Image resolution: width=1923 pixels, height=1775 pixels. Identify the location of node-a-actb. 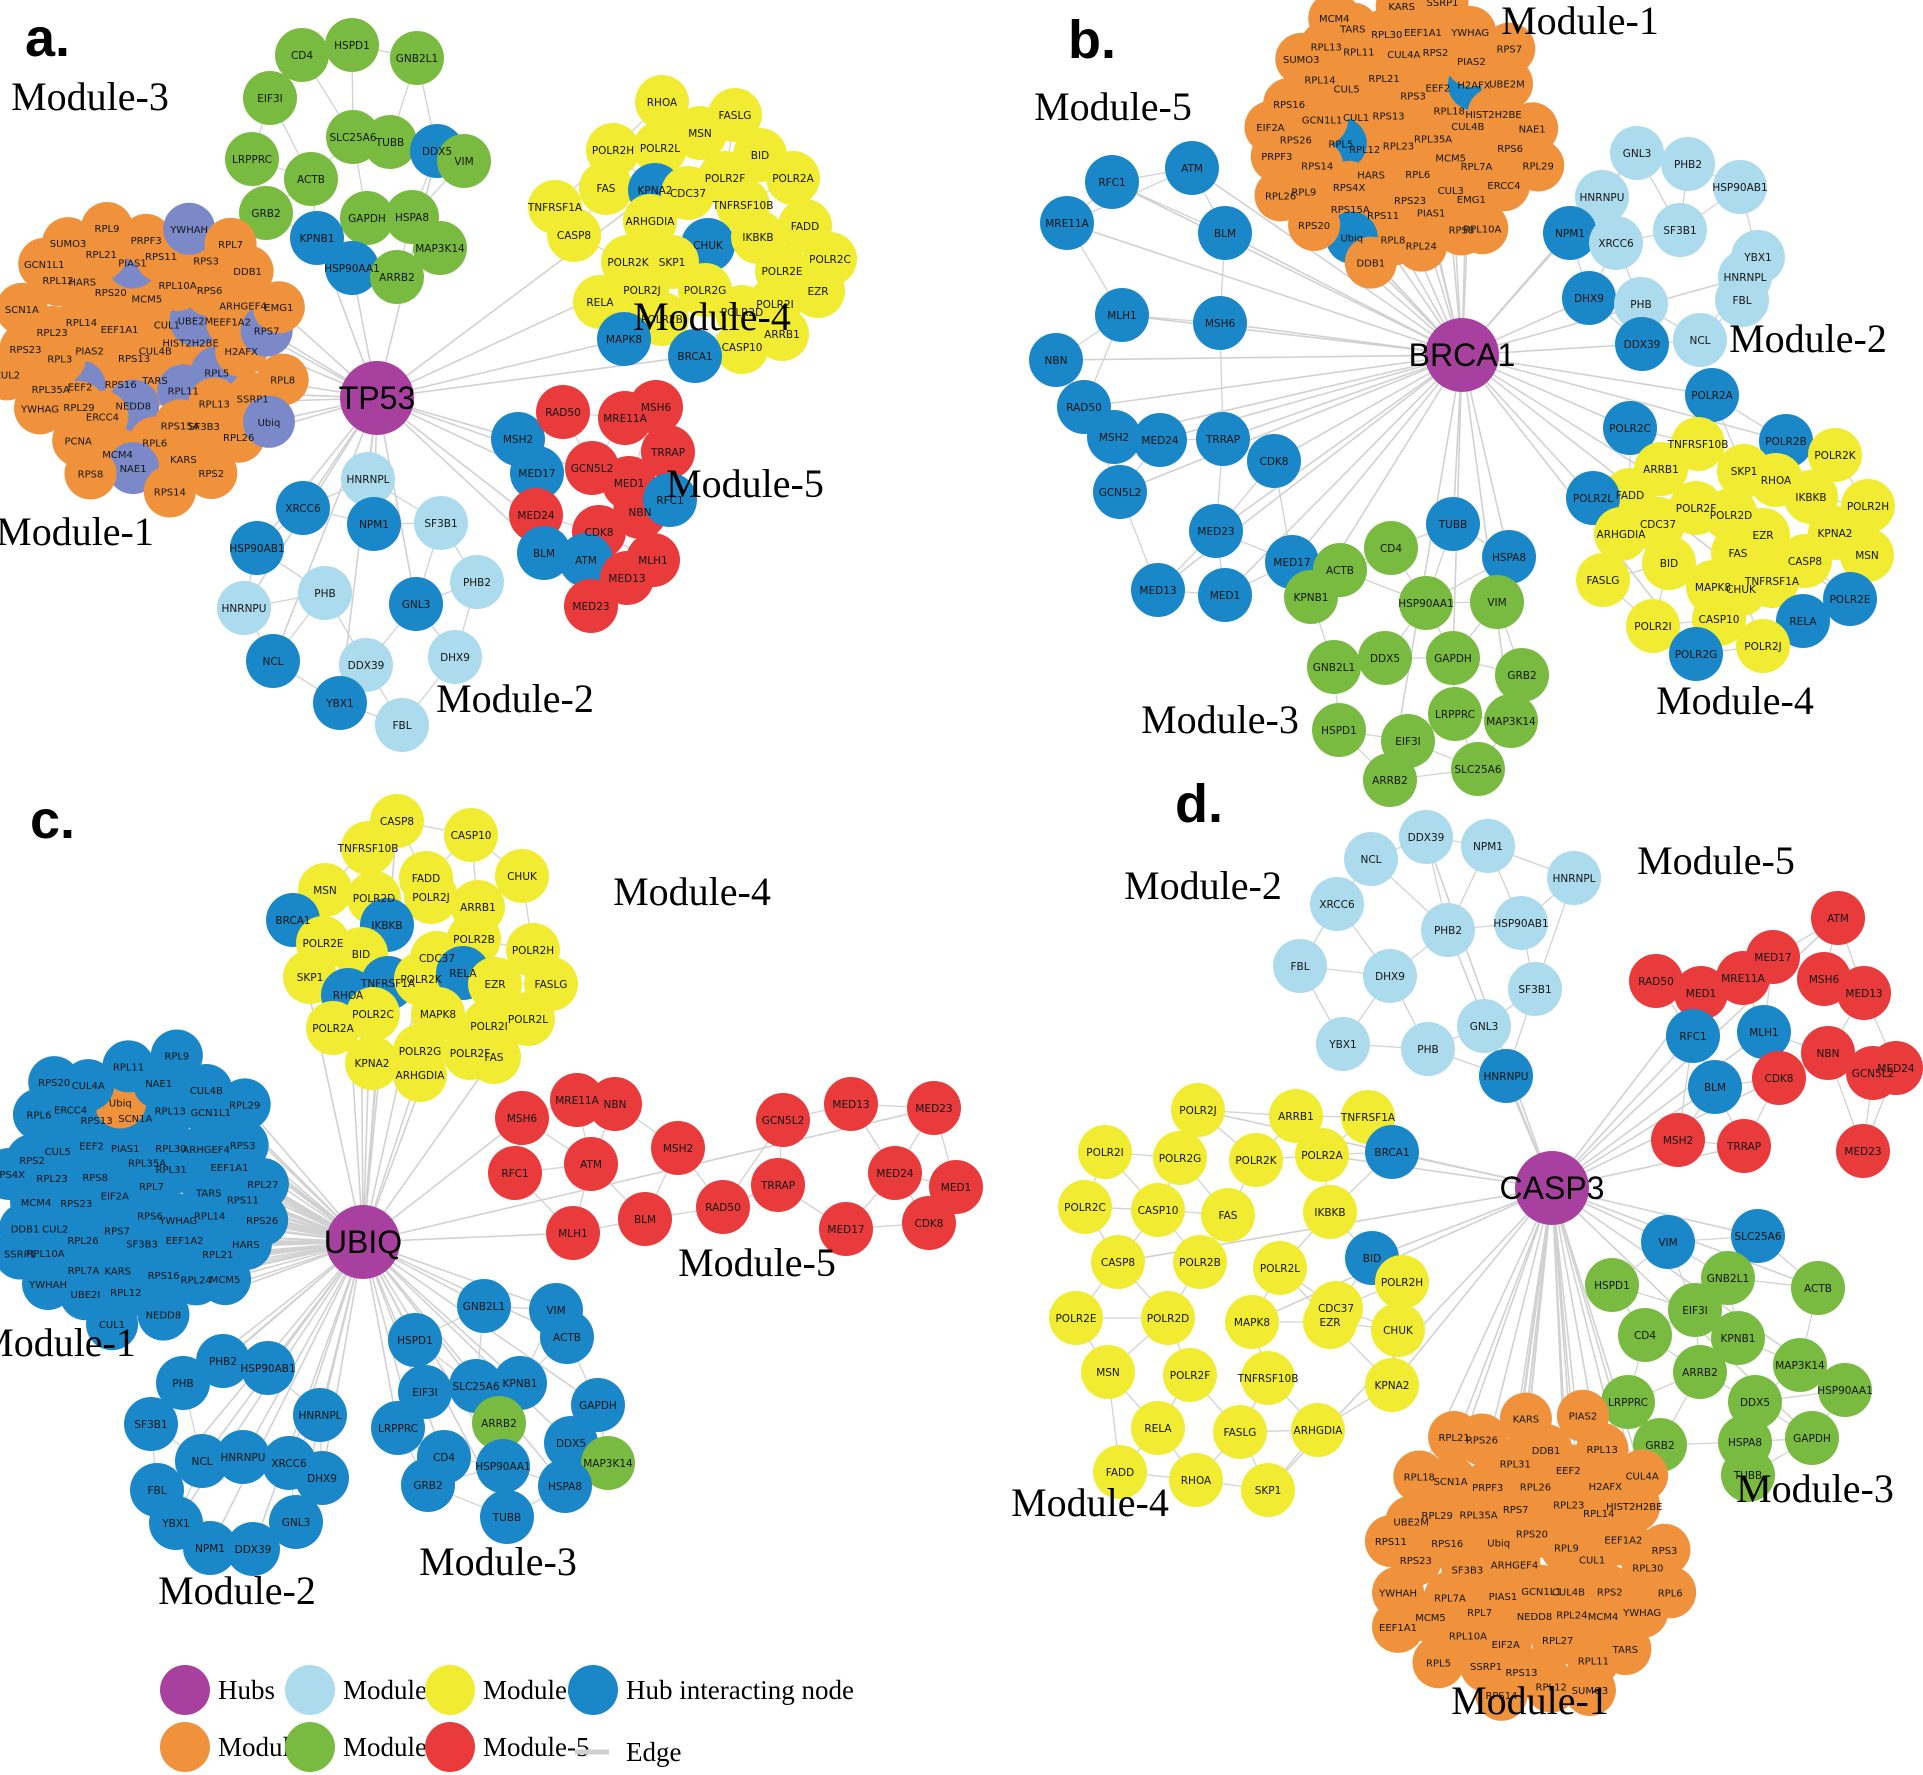
(311, 179).